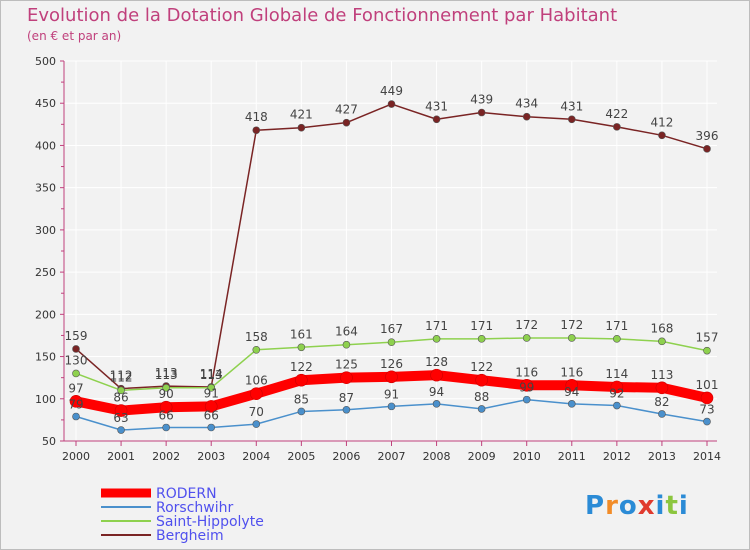  What do you see at coordinates (256, 337) in the screenshot?
I see `data-label-saint-hippolyte: 158` at bounding box center [256, 337].